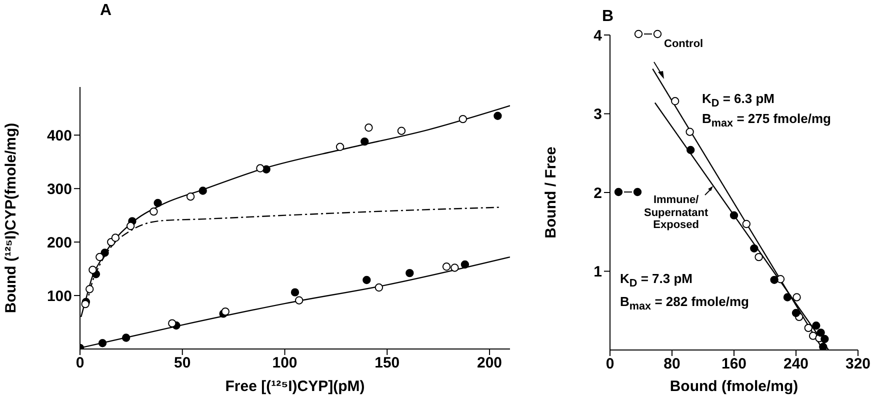 The height and width of the screenshot is (406, 878). What do you see at coordinates (59, 243) in the screenshot?
I see `y-tick-label: 200` at bounding box center [59, 243].